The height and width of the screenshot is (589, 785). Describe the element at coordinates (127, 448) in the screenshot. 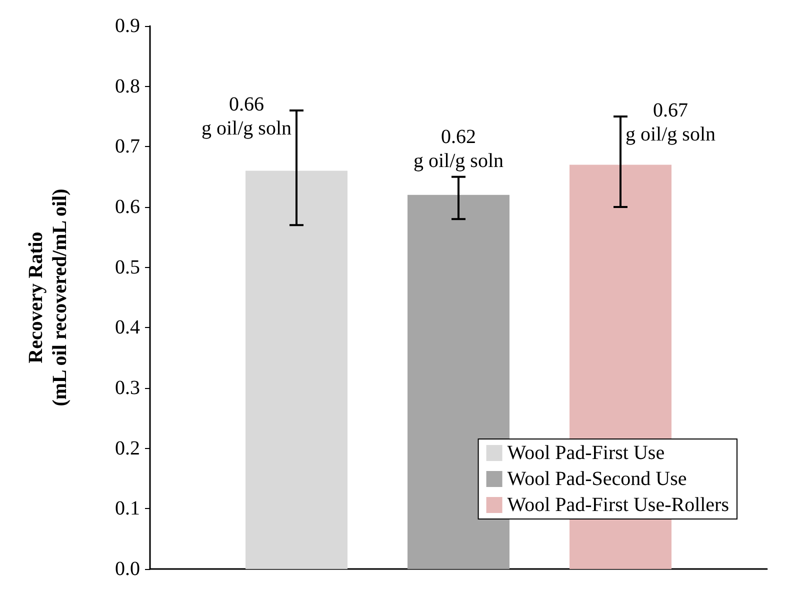

I see `y-tick-label: 0.2` at that location.